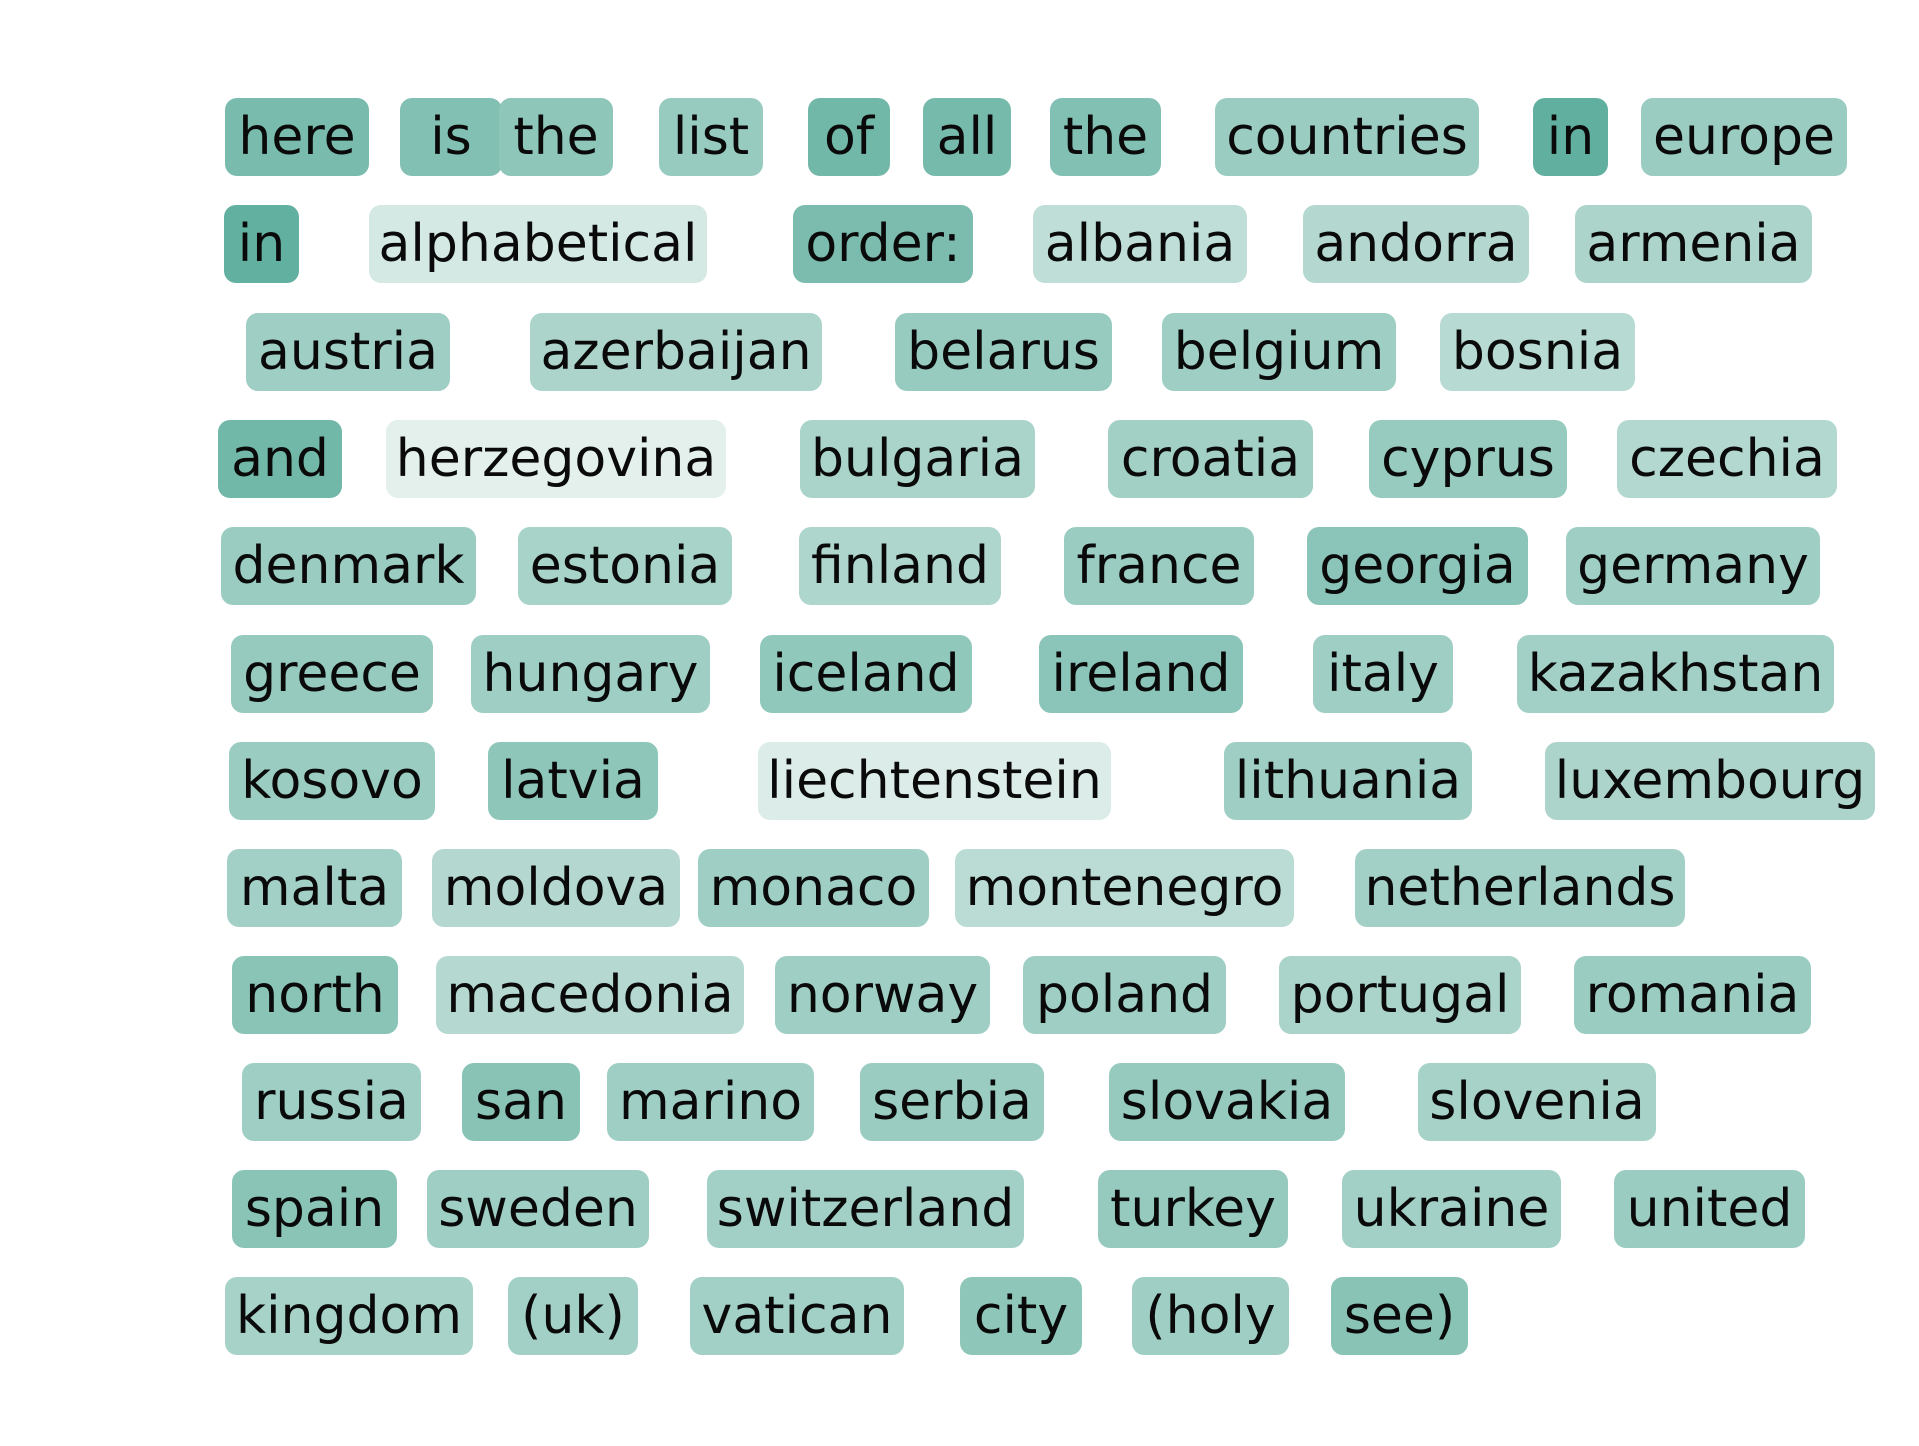 The image size is (1919, 1446). What do you see at coordinates (711, 137) in the screenshot?
I see `token-3: list` at bounding box center [711, 137].